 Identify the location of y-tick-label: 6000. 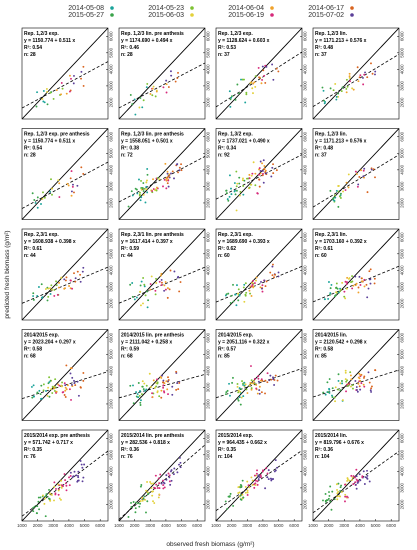
(402, 237).